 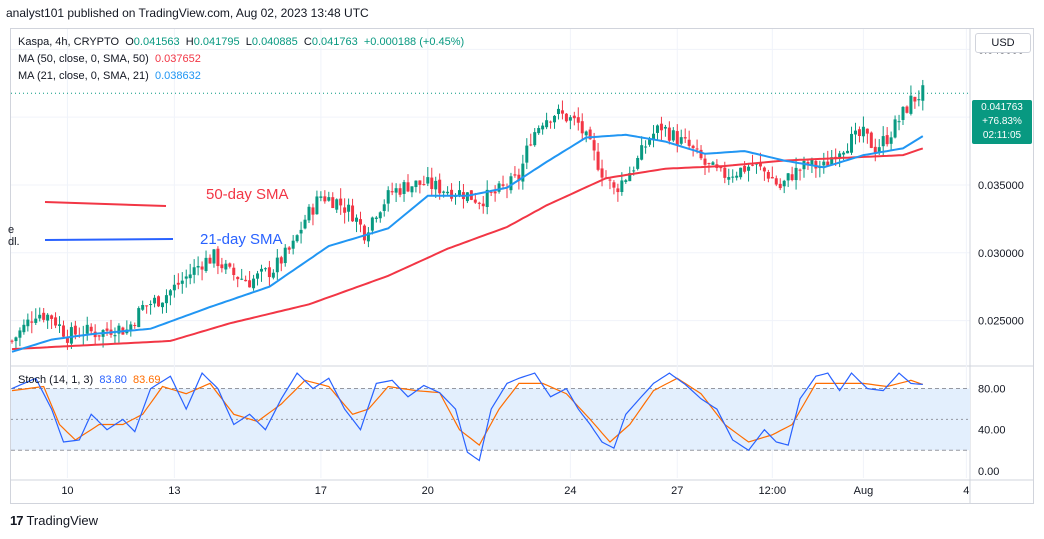 I want to click on stoch-label: Stoch (14, 1, 3), so click(x=56, y=380).